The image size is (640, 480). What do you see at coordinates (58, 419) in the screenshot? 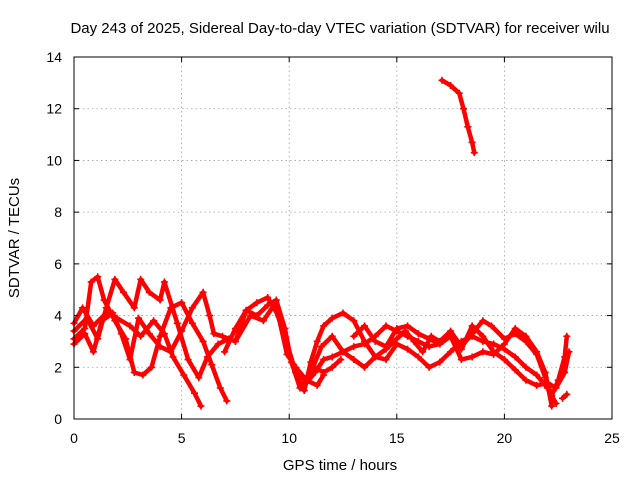
I see `y-tick-label: 0` at bounding box center [58, 419].